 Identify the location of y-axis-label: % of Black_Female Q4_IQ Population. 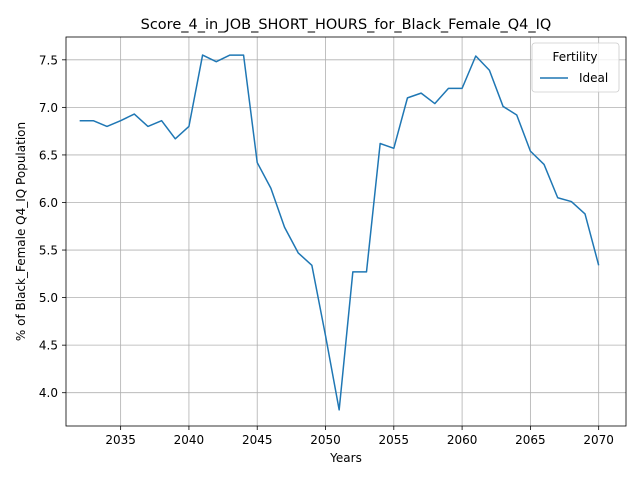
(21, 231).